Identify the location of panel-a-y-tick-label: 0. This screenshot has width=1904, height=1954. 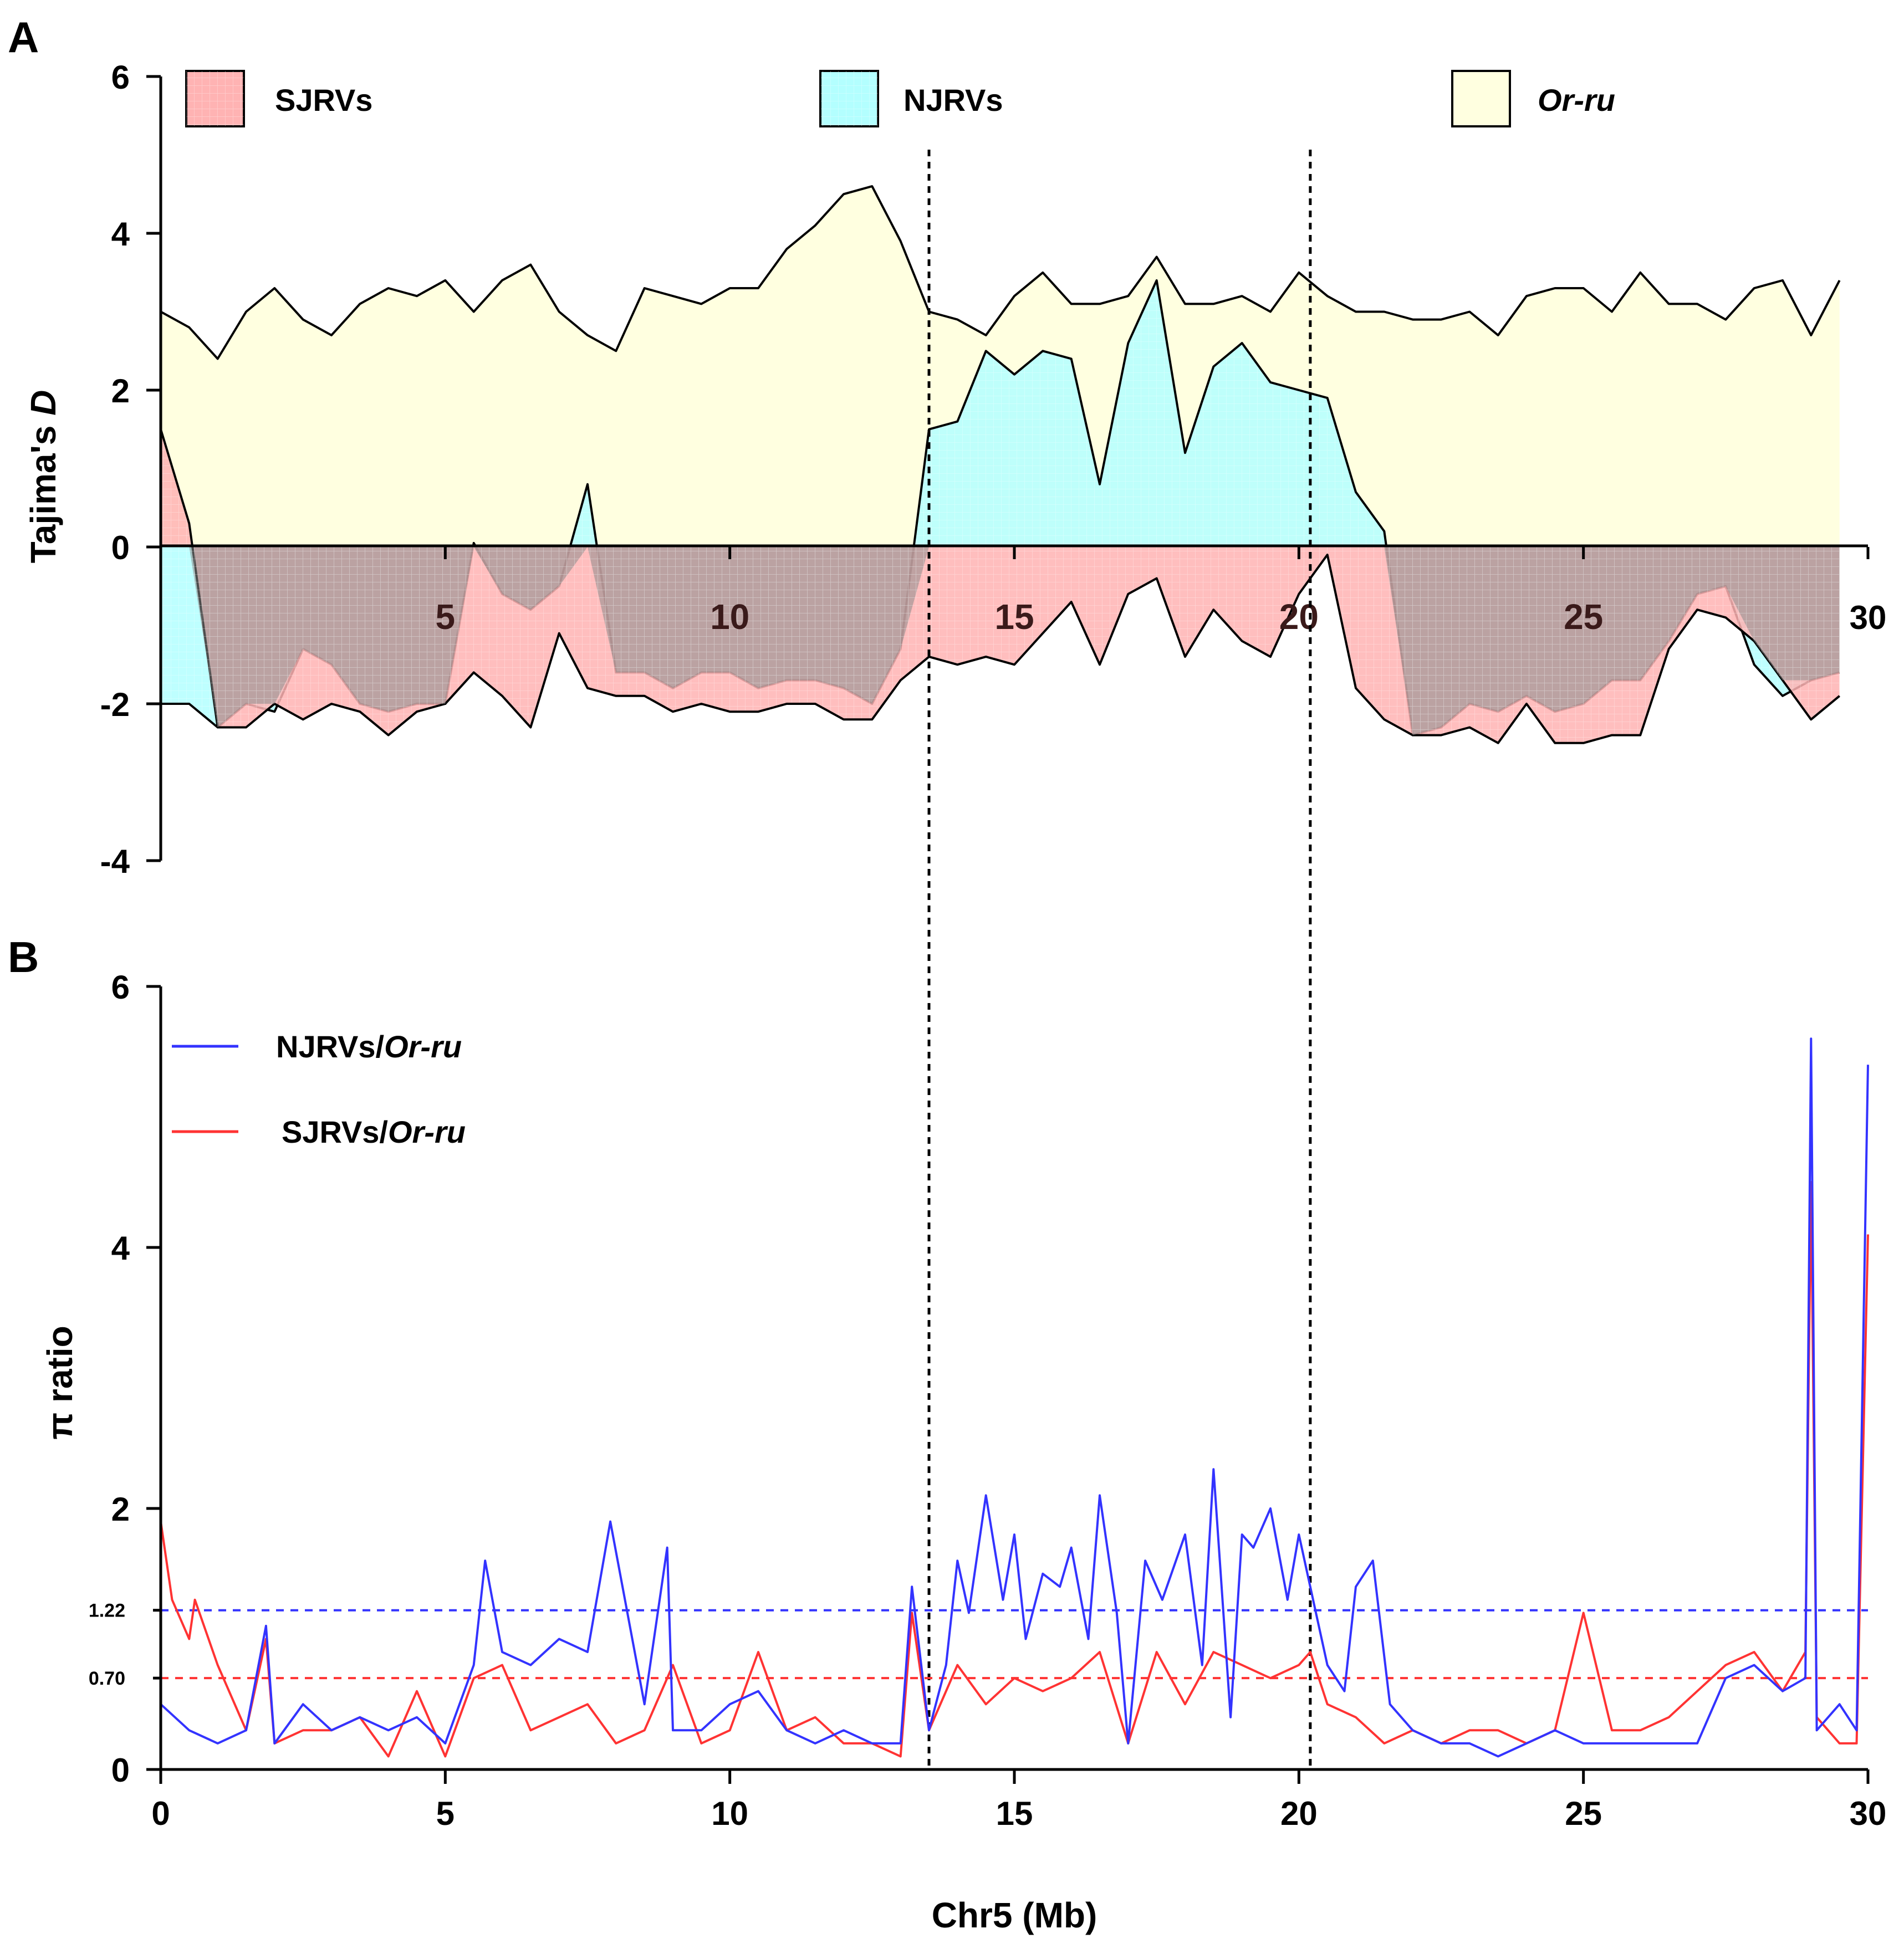
(120, 547).